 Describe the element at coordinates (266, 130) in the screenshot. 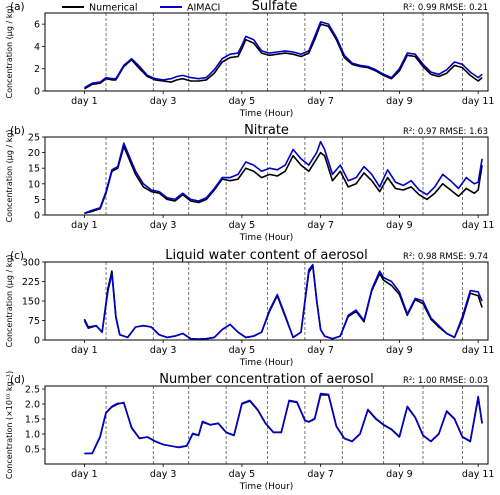

I see `chart-title: Nitrate` at that location.